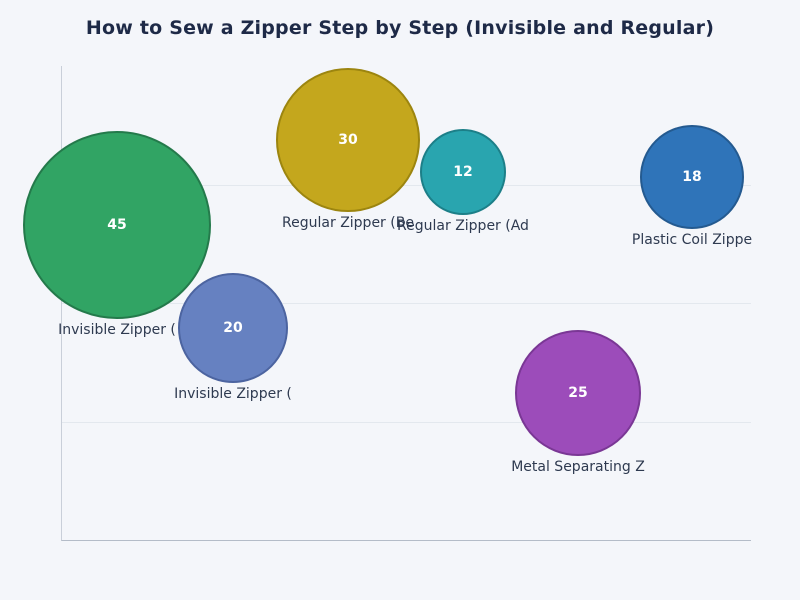  I want to click on bubble-point: 12, so click(463, 172).